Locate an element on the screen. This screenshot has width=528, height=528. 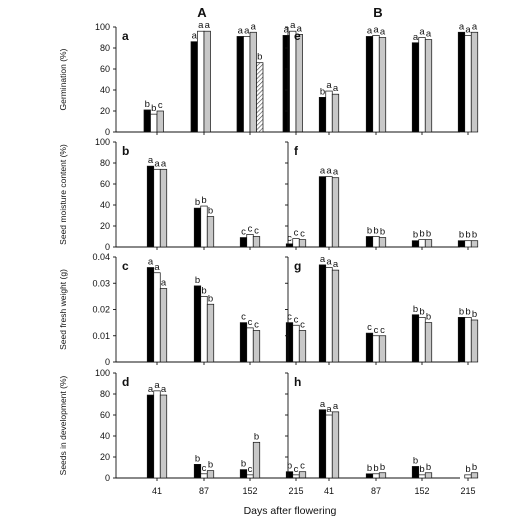
panel-letter: e is located at coordinates (297, 36).